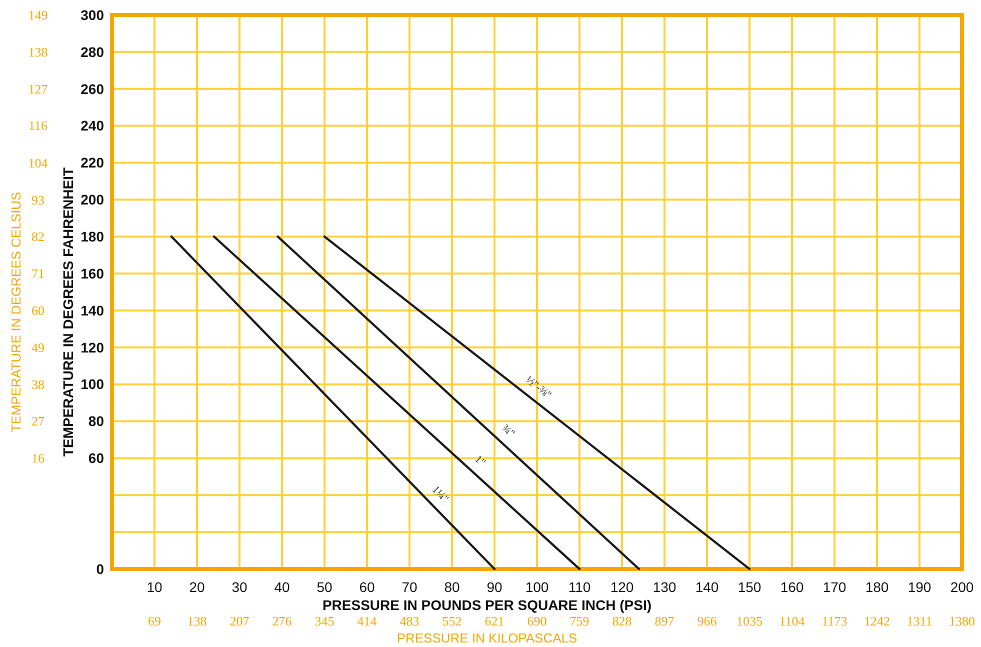  Describe the element at coordinates (38, 458) in the screenshot. I see `y2-tick-label: 16` at that location.